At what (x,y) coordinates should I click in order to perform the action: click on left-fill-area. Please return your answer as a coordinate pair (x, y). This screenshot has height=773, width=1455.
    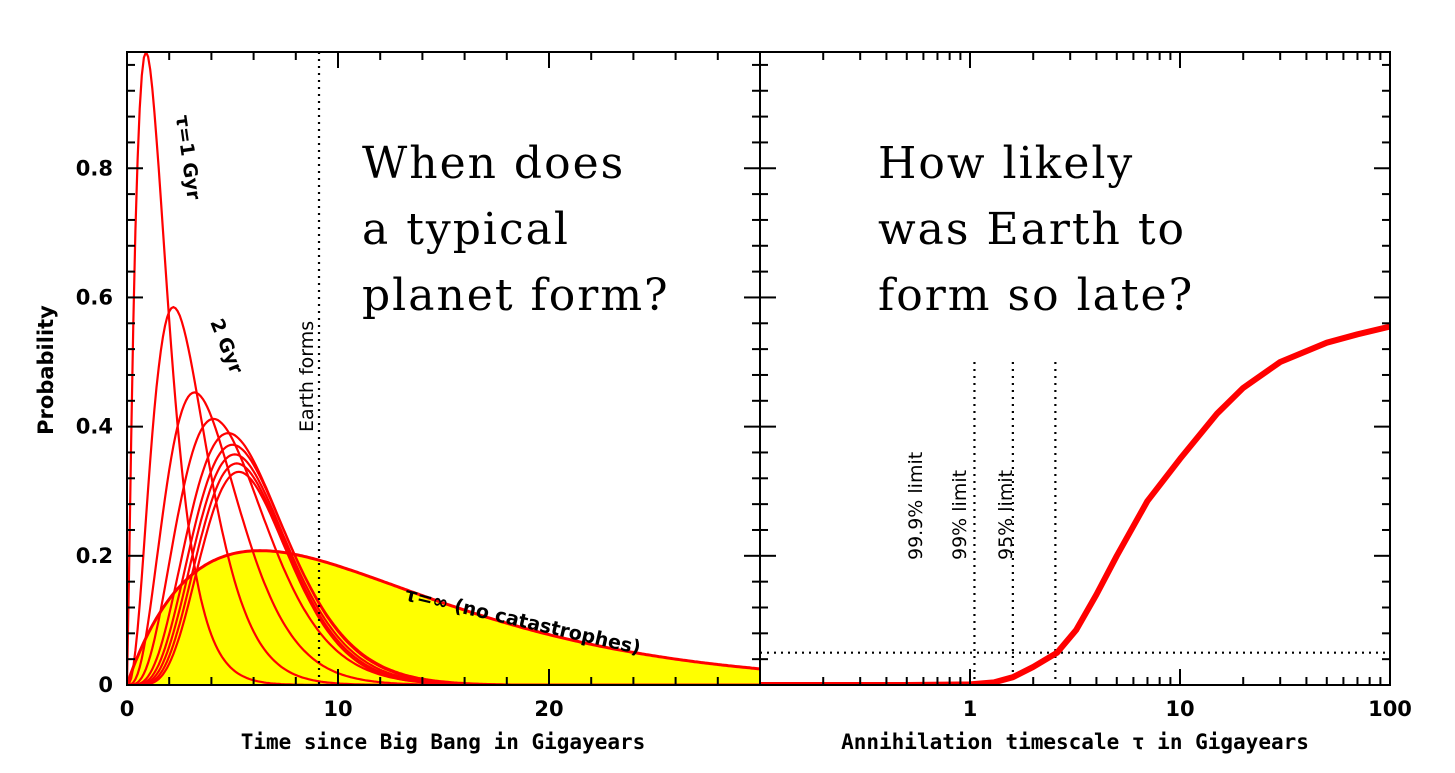
    Looking at the image, I should click on (443, 617).